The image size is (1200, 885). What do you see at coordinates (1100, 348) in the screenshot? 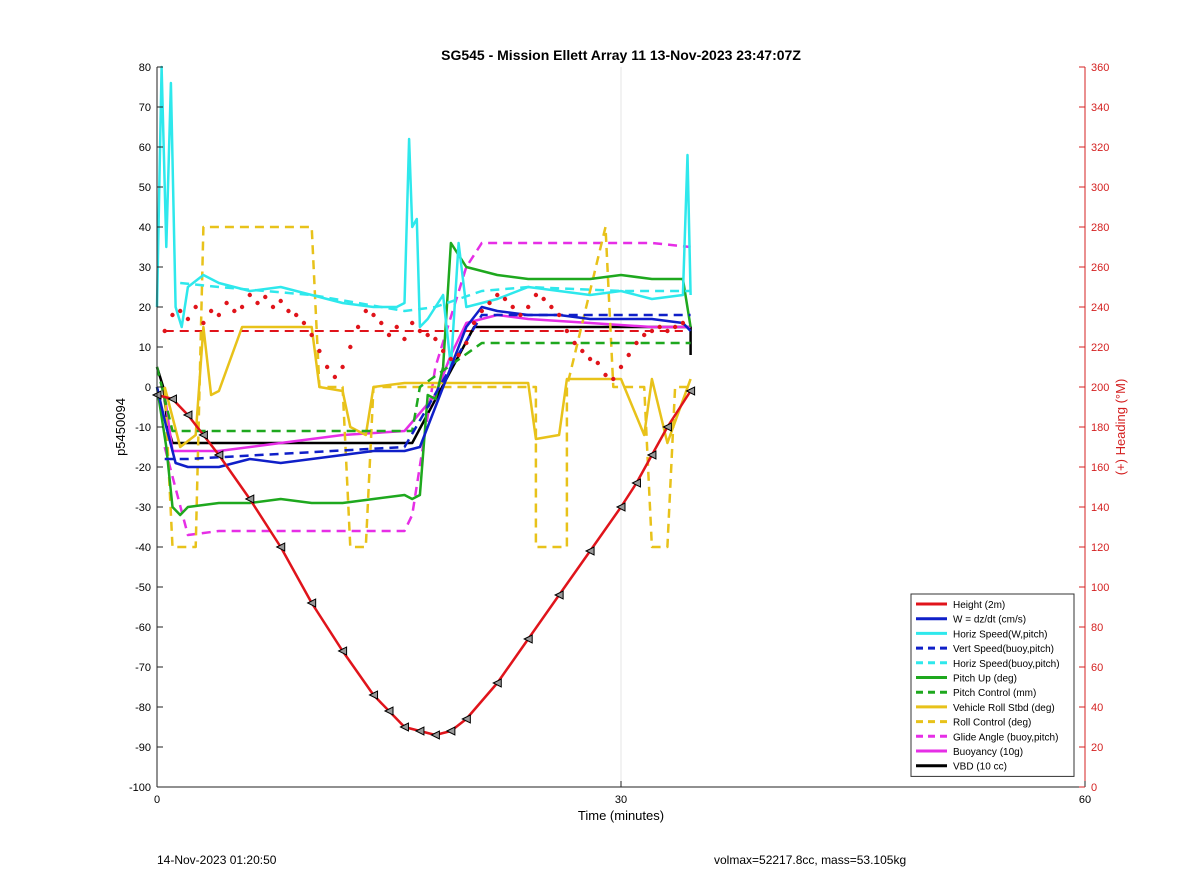
I see `y-right-tick-label: 220` at bounding box center [1100, 348].